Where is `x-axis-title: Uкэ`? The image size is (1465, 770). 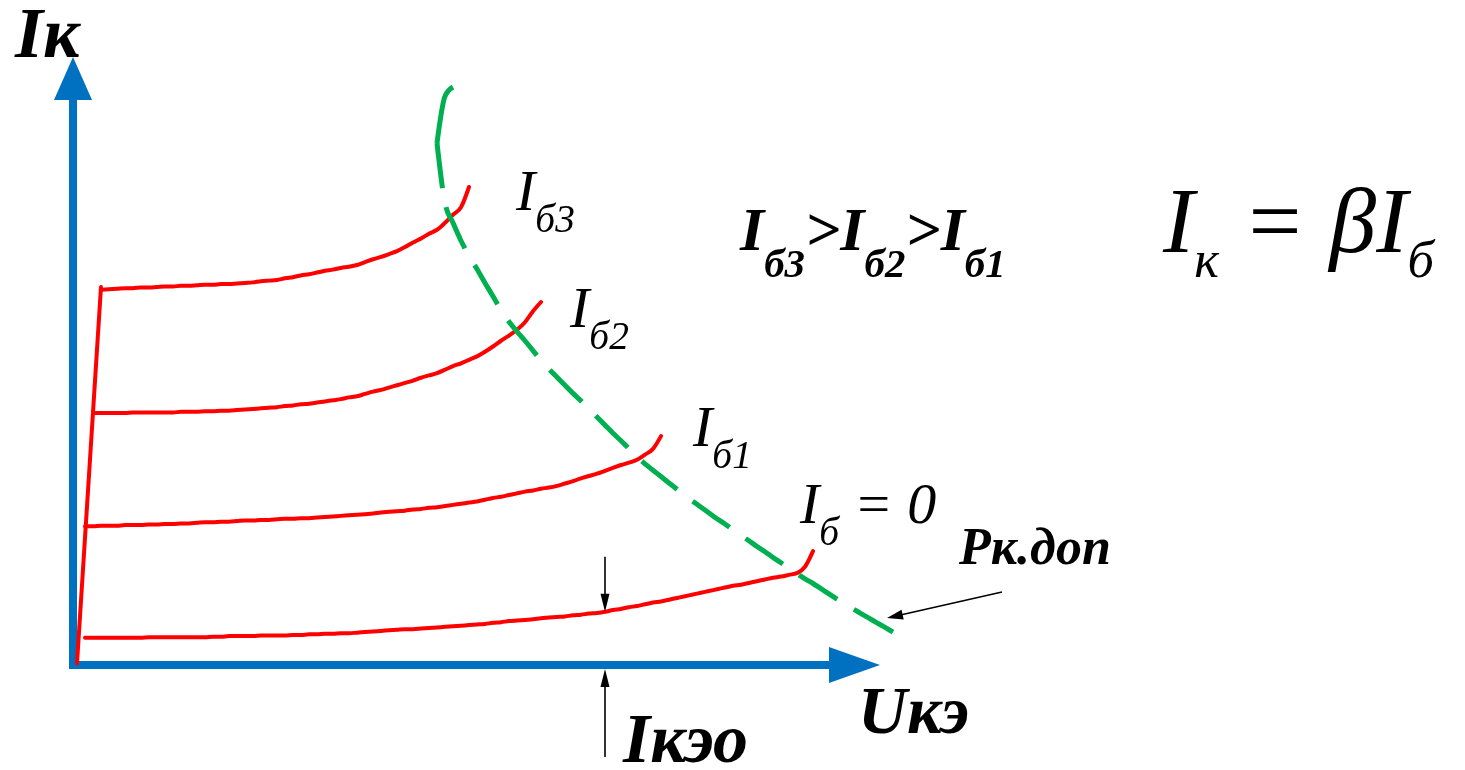 x-axis-title: Uкэ is located at coordinates (913, 710).